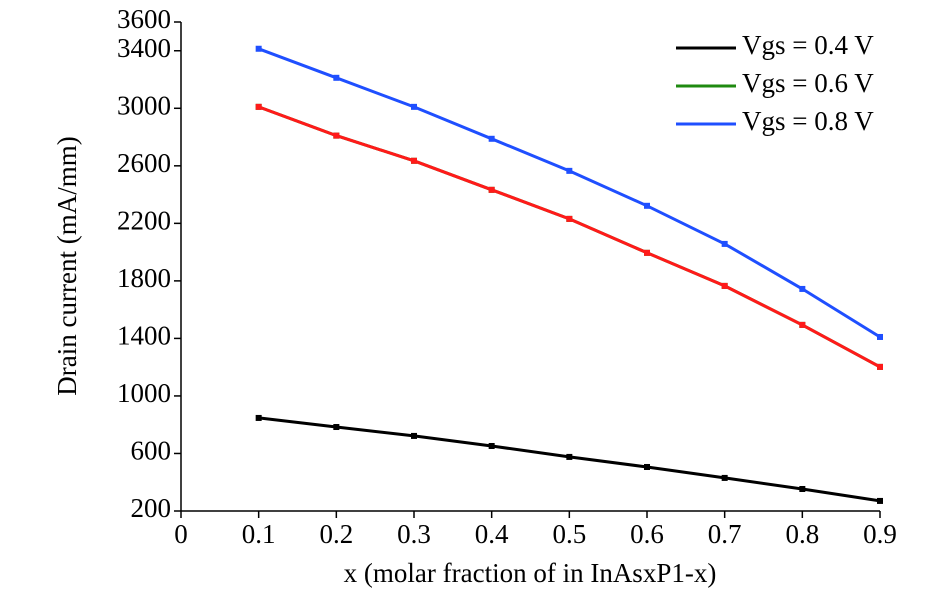  I want to click on y-tick-label: 3400, so click(144, 48).